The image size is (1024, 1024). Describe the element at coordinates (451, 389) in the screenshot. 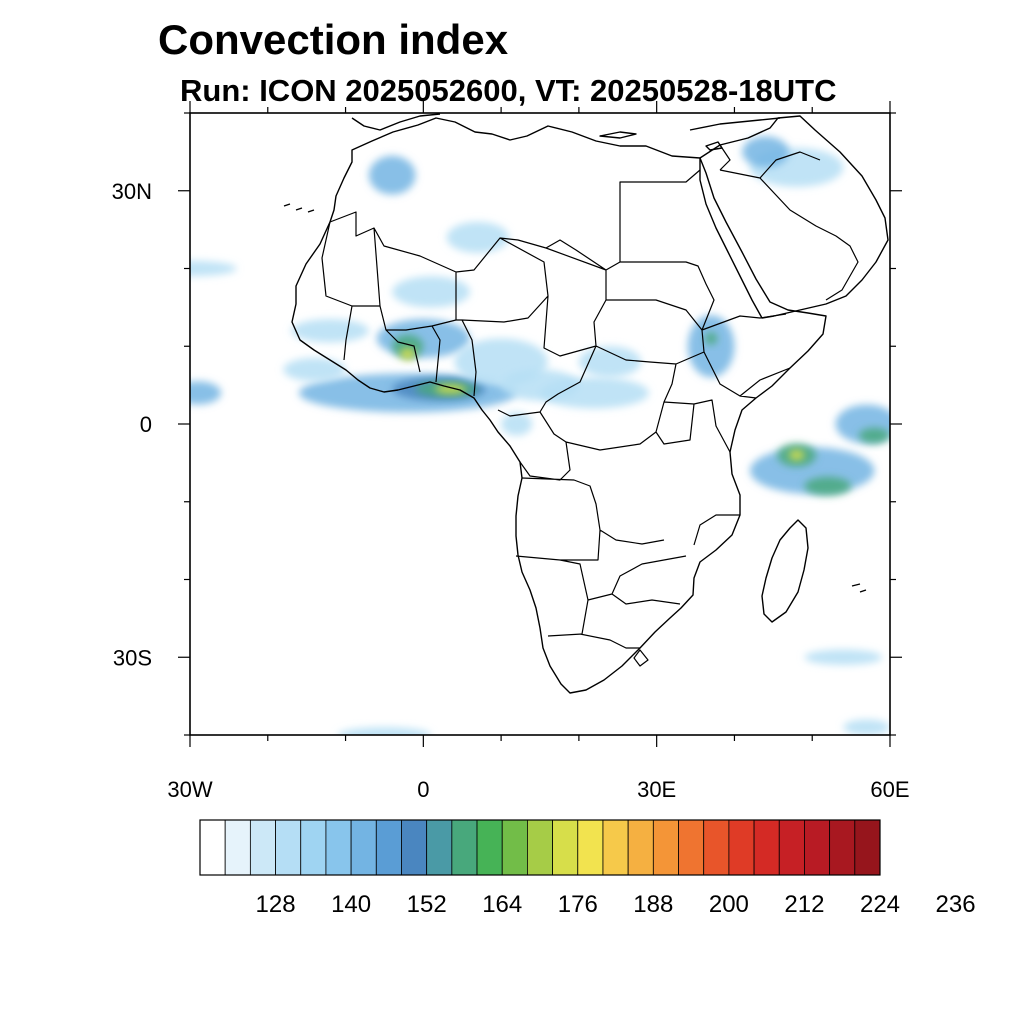

I see `convection-guinea-coast-hot` at that location.